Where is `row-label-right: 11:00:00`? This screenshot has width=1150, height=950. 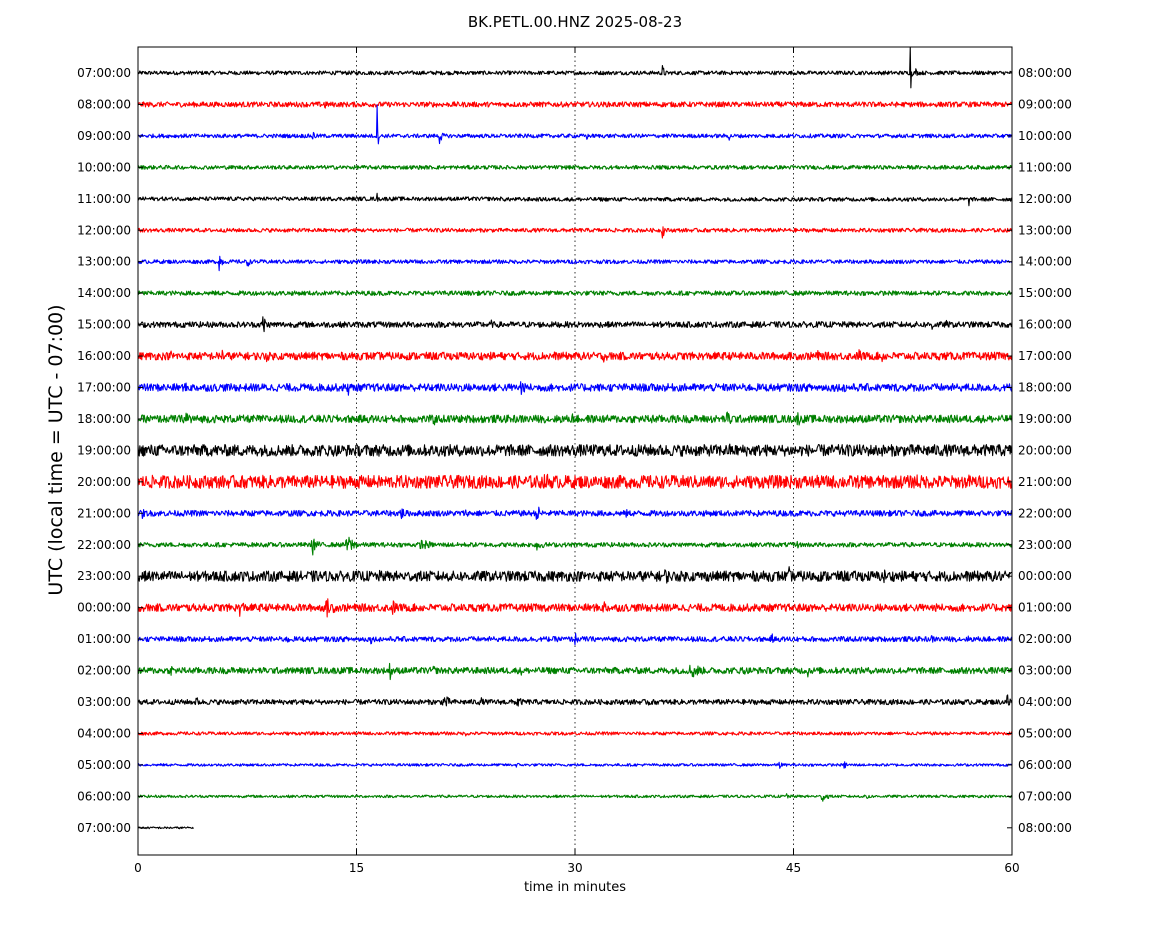
row-label-right: 11:00:00 is located at coordinates (1045, 167).